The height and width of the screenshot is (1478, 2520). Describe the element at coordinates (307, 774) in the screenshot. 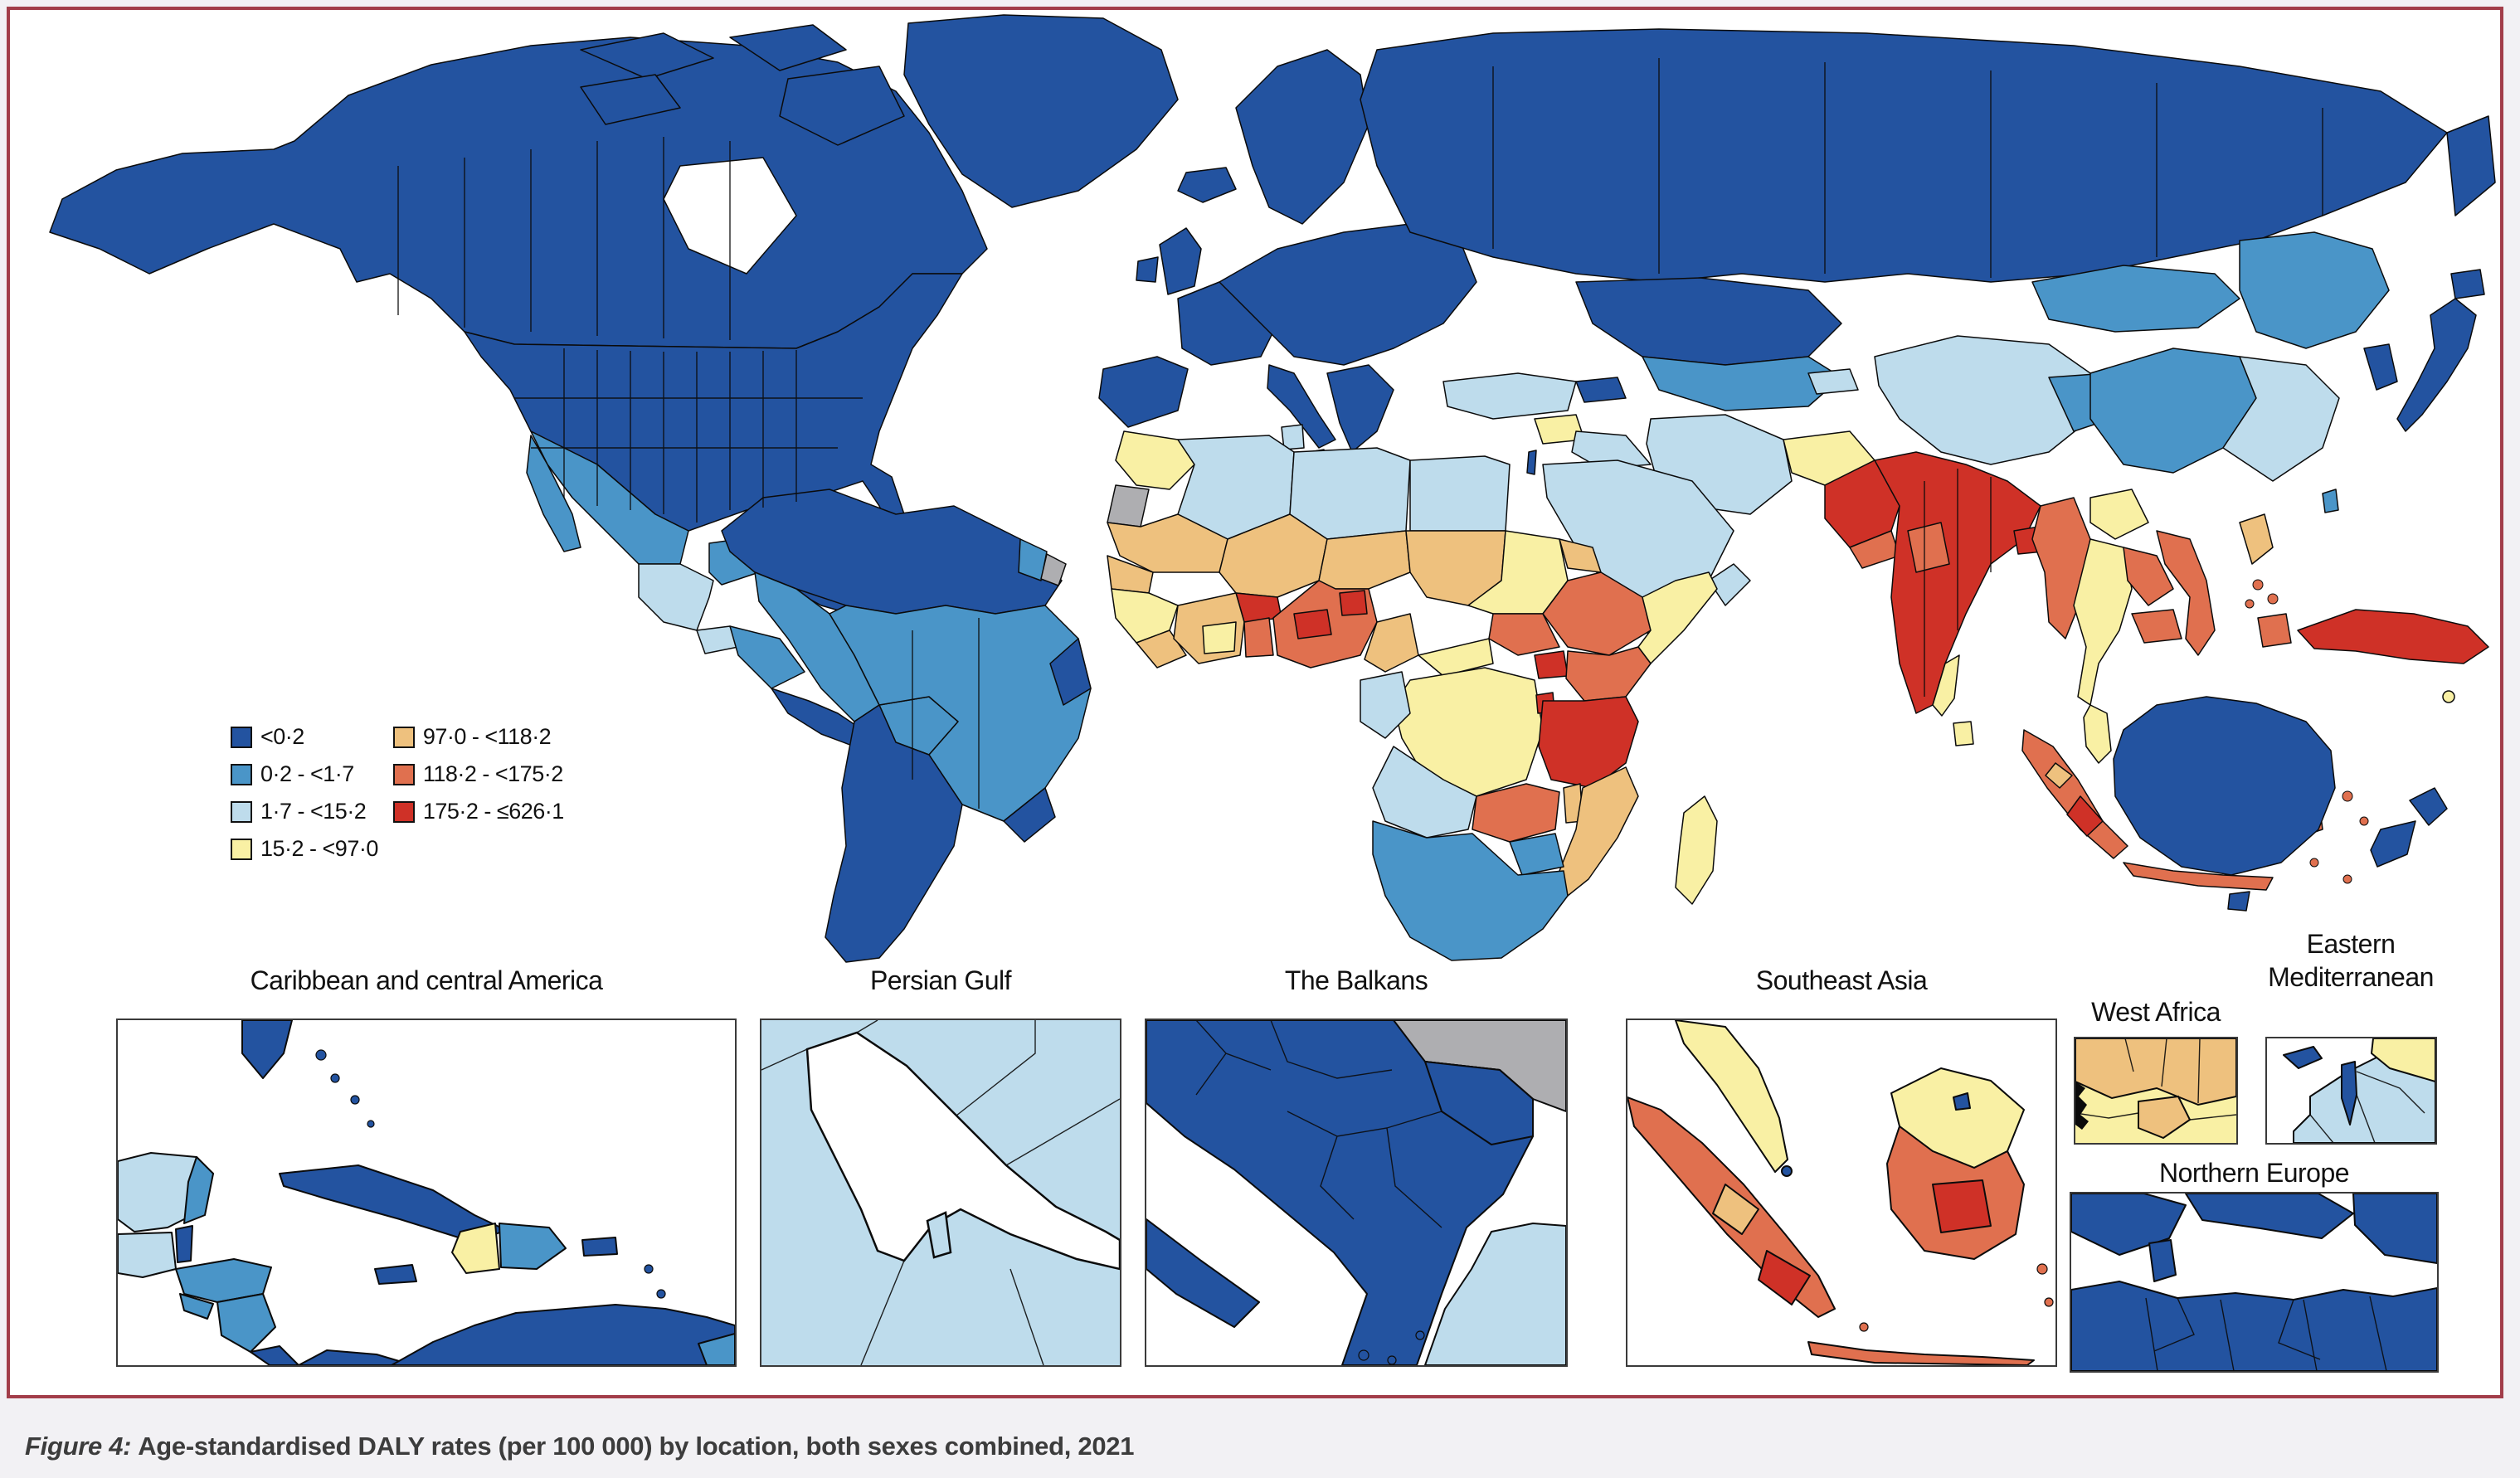

I see `legend-label: 0·2 - <1·7` at that location.